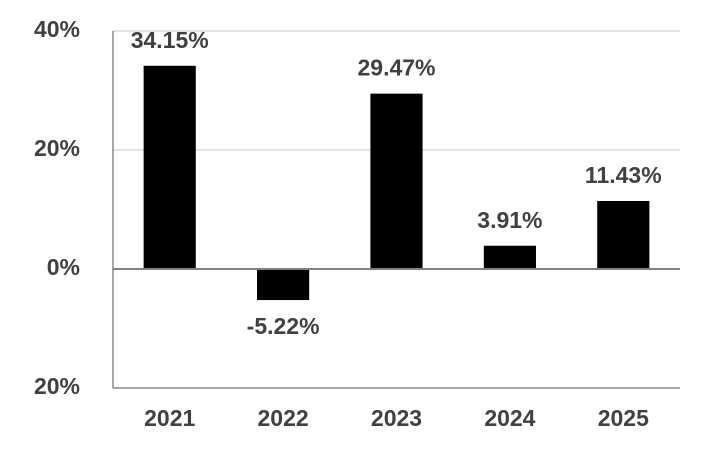 The image size is (708, 466). I want to click on value-label: 11.43%, so click(623, 175).